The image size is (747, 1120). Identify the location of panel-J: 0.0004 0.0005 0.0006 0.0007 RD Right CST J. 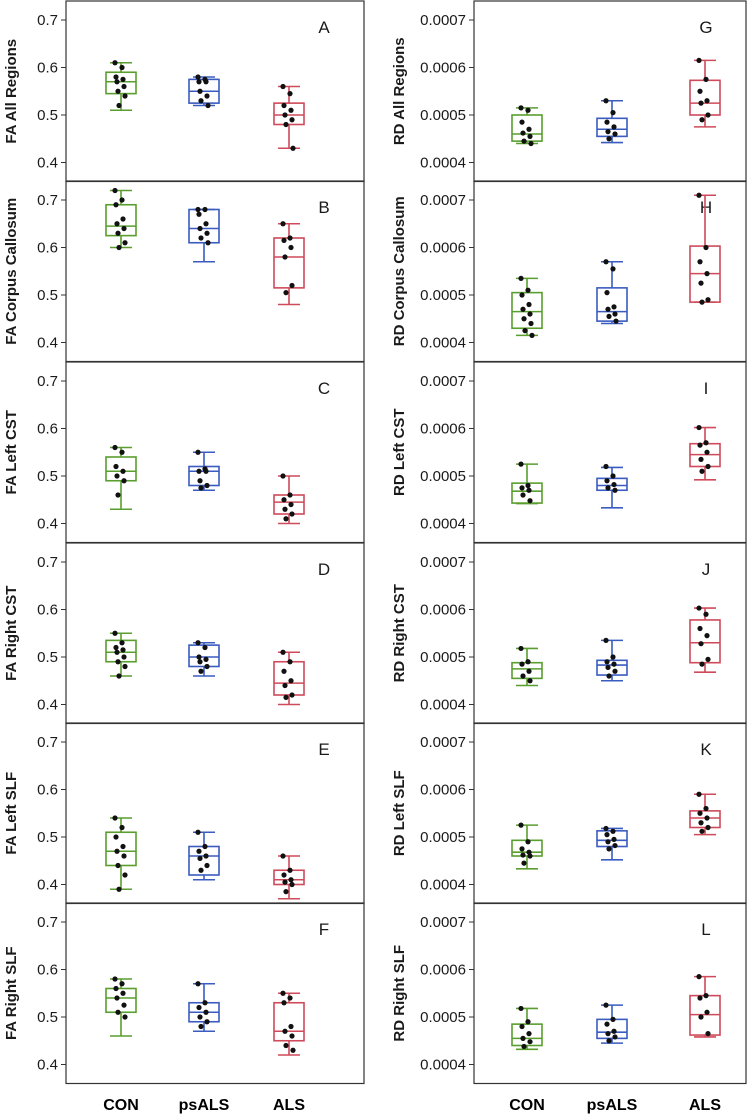
(569, 633).